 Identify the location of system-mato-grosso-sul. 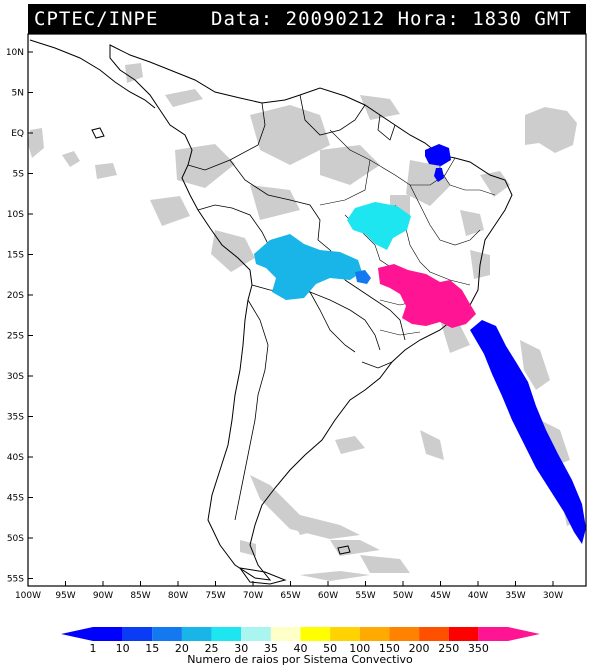
(363, 277).